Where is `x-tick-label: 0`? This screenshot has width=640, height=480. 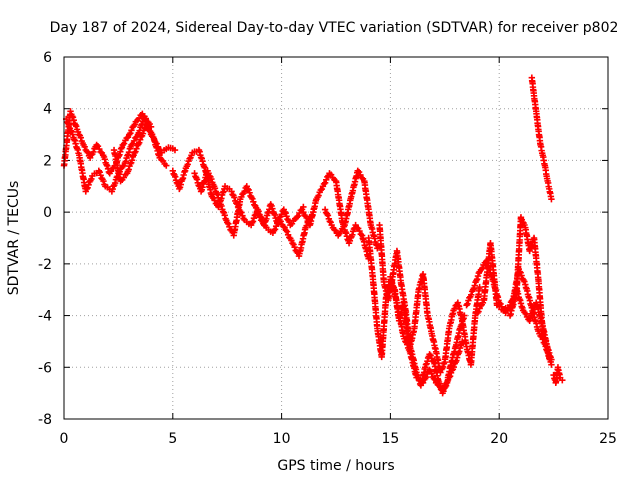
x-tick-label: 0 is located at coordinates (64, 439).